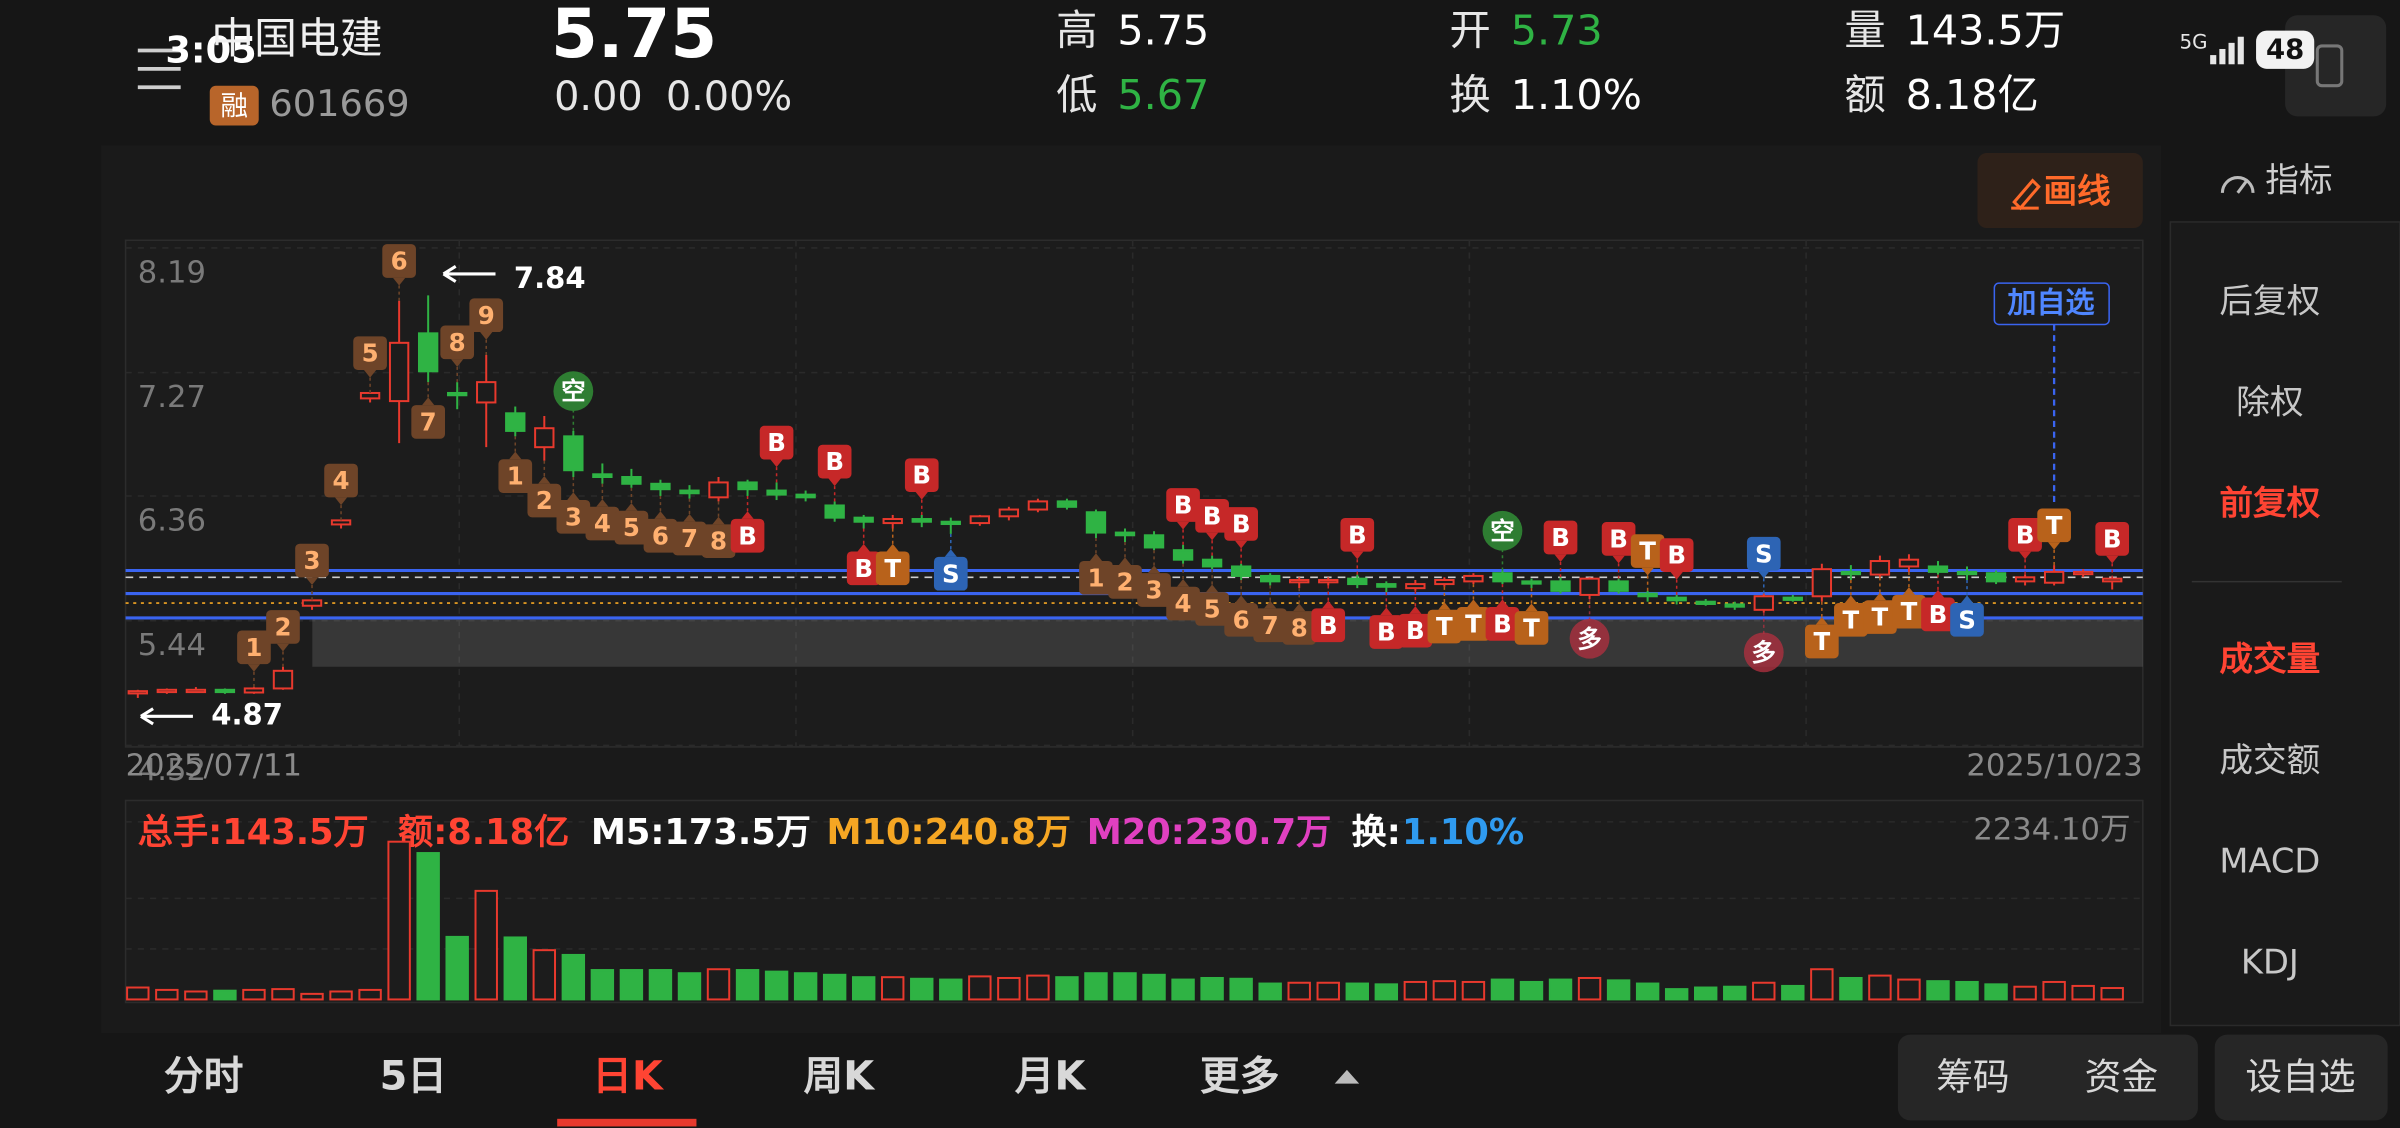 The height and width of the screenshot is (1128, 2400). What do you see at coordinates (2269, 402) in the screenshot?
I see `sidebar-item: 除权` at bounding box center [2269, 402].